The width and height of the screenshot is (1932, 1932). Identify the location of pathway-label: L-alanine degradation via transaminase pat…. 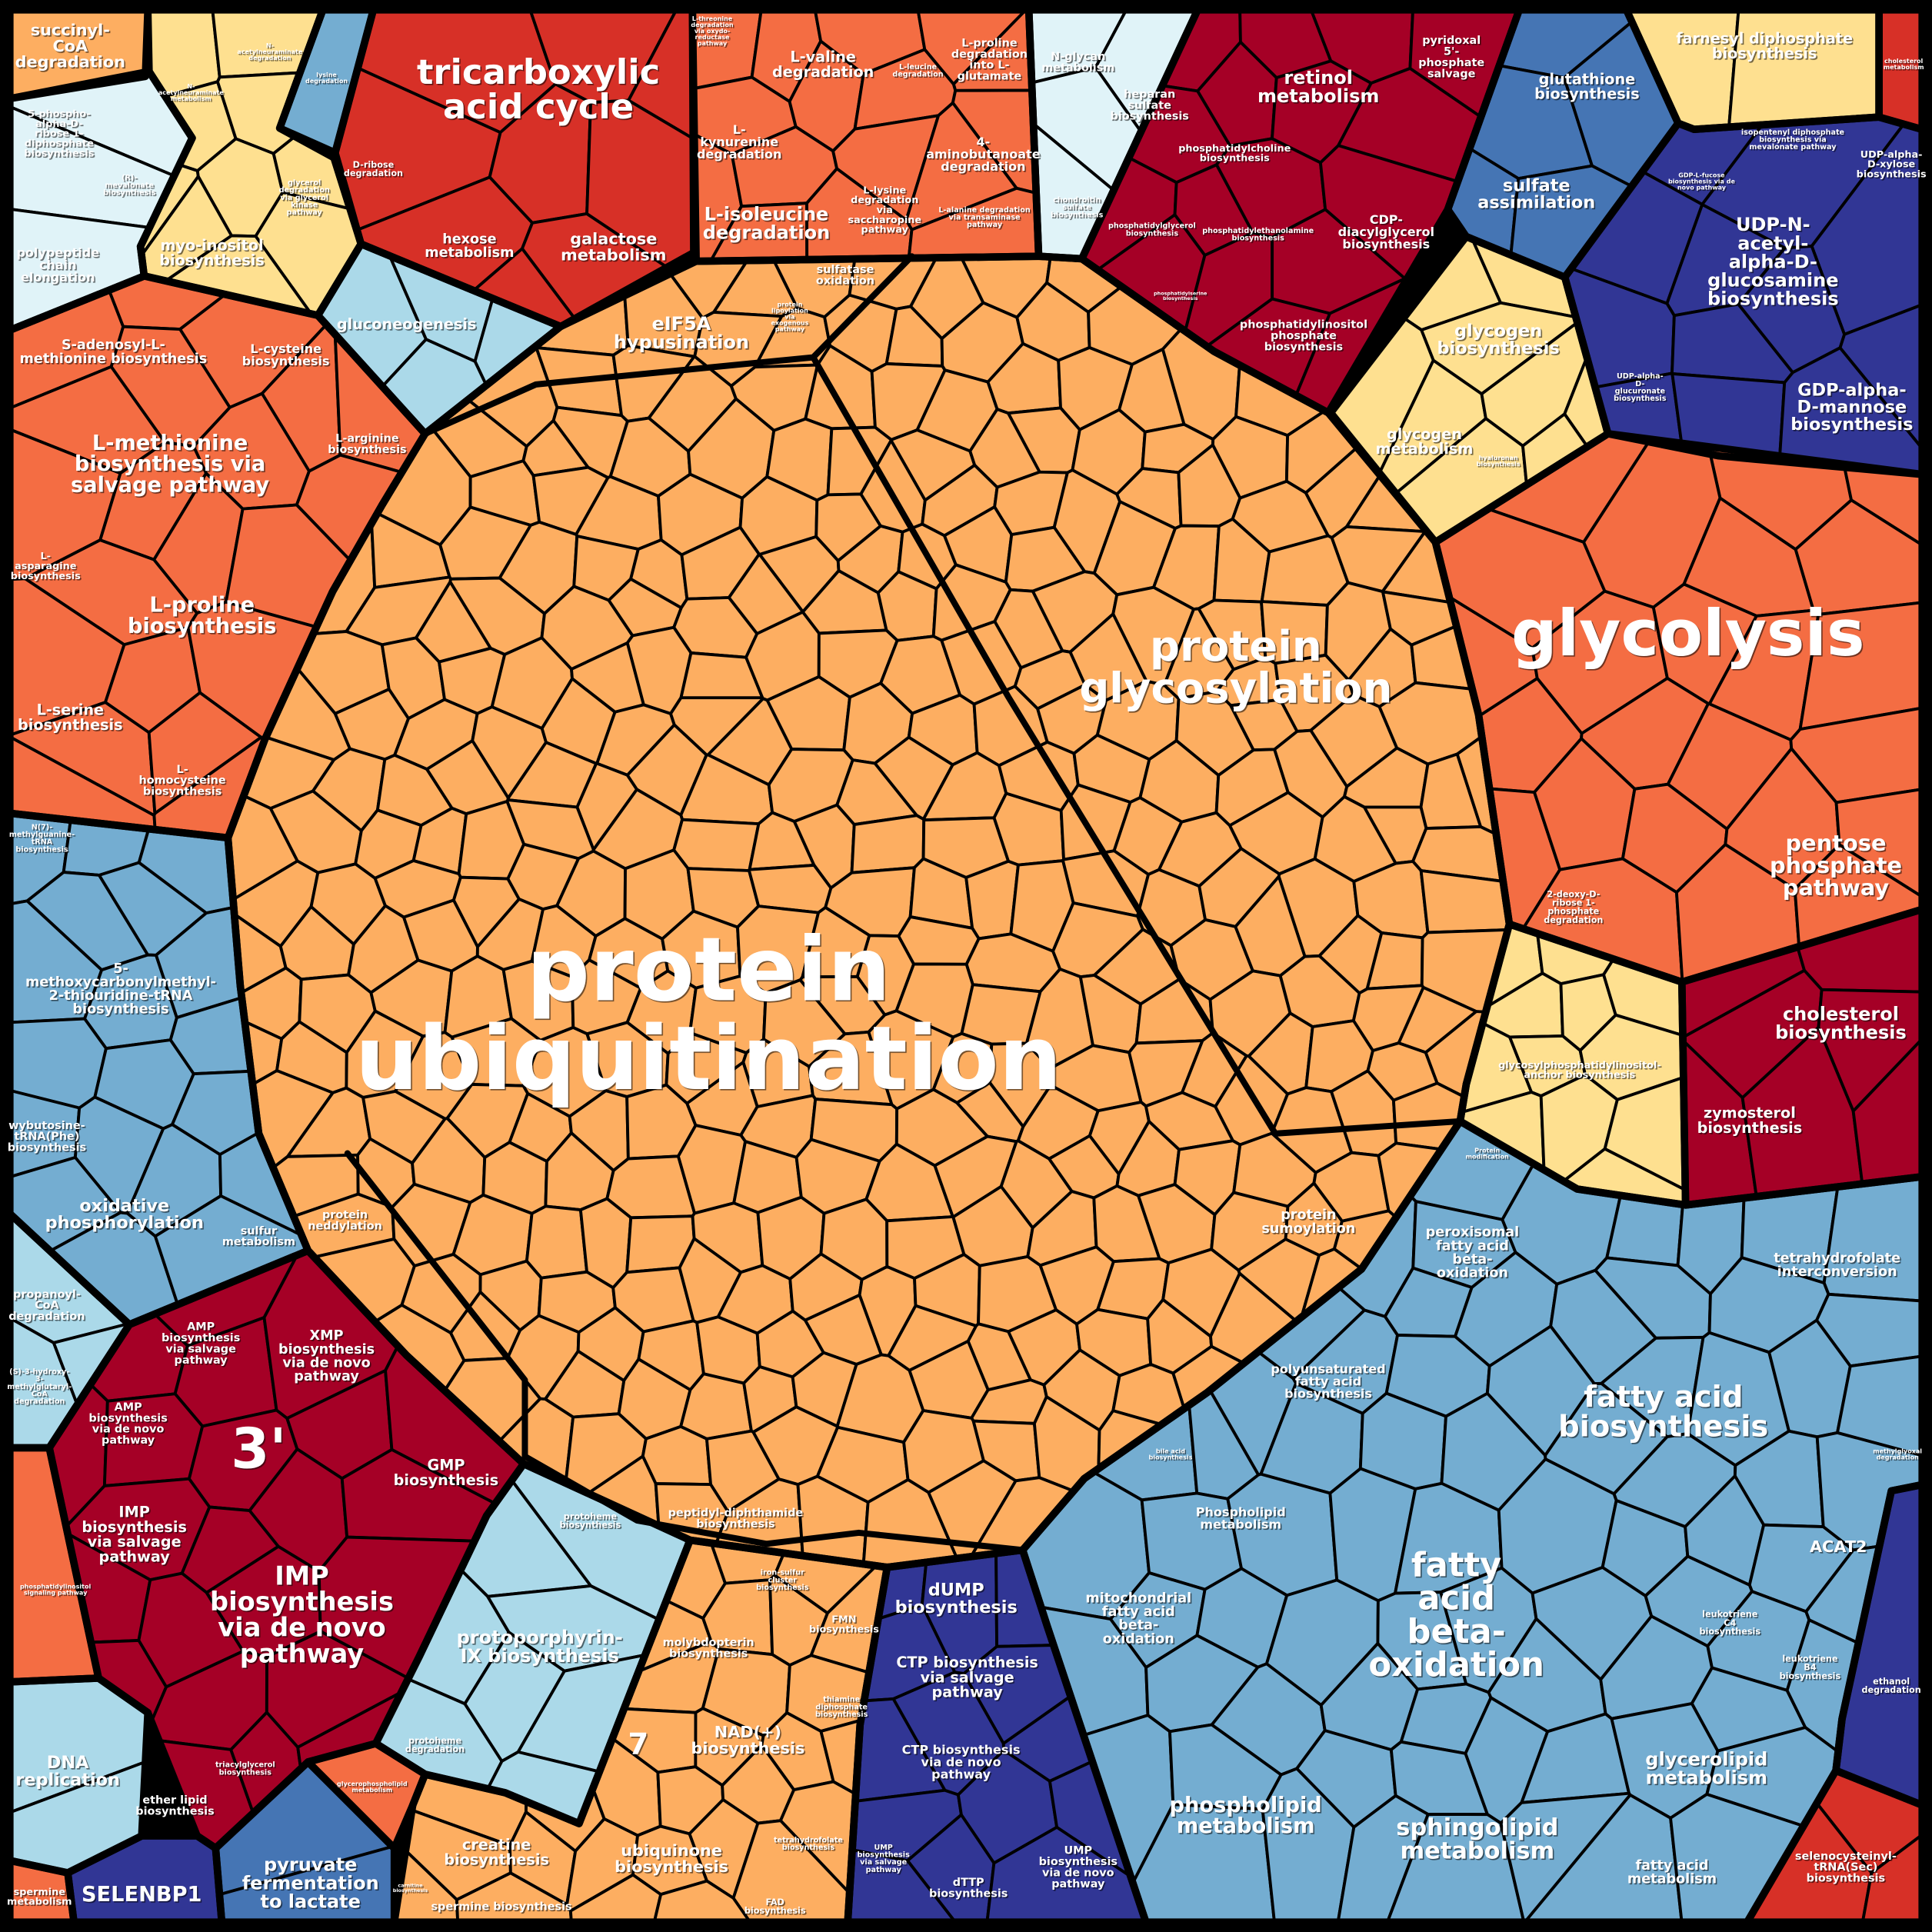
(984, 217).